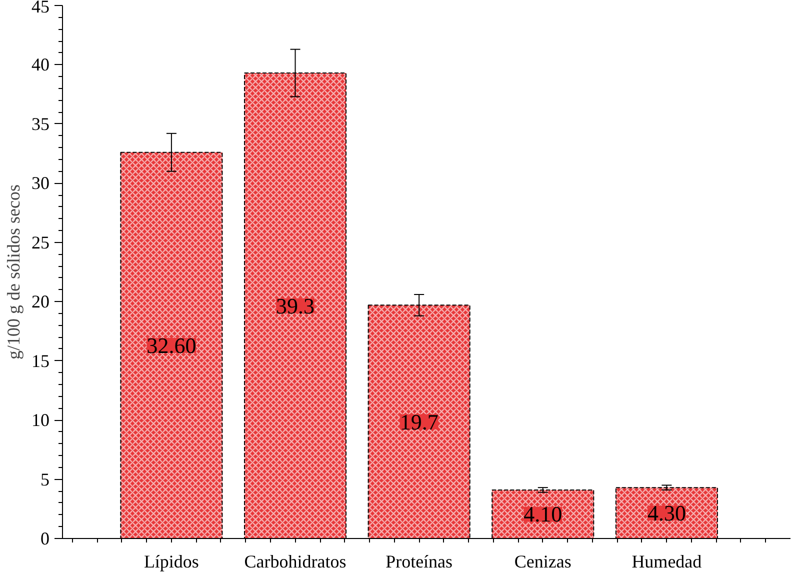 This screenshot has width=799, height=578. What do you see at coordinates (41, 242) in the screenshot?
I see `y-tick-label: 25` at bounding box center [41, 242].